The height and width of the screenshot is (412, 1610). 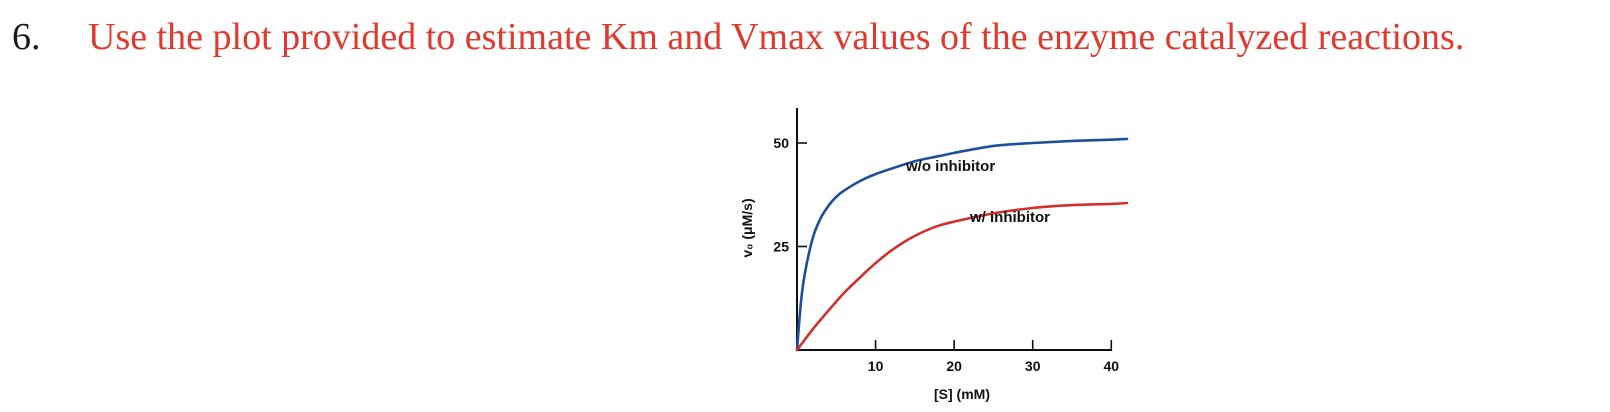 What do you see at coordinates (950, 166) in the screenshot?
I see `series-label-without-inhibitor: w/o inhibitor` at bounding box center [950, 166].